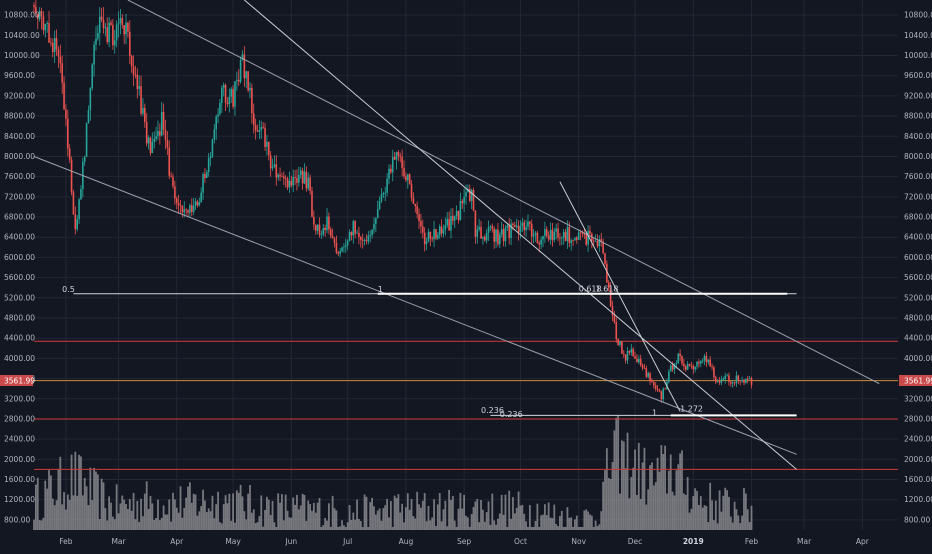 The height and width of the screenshot is (554, 932). Describe the element at coordinates (520, 541) in the screenshot. I see `x-tick-label: Oct` at that location.